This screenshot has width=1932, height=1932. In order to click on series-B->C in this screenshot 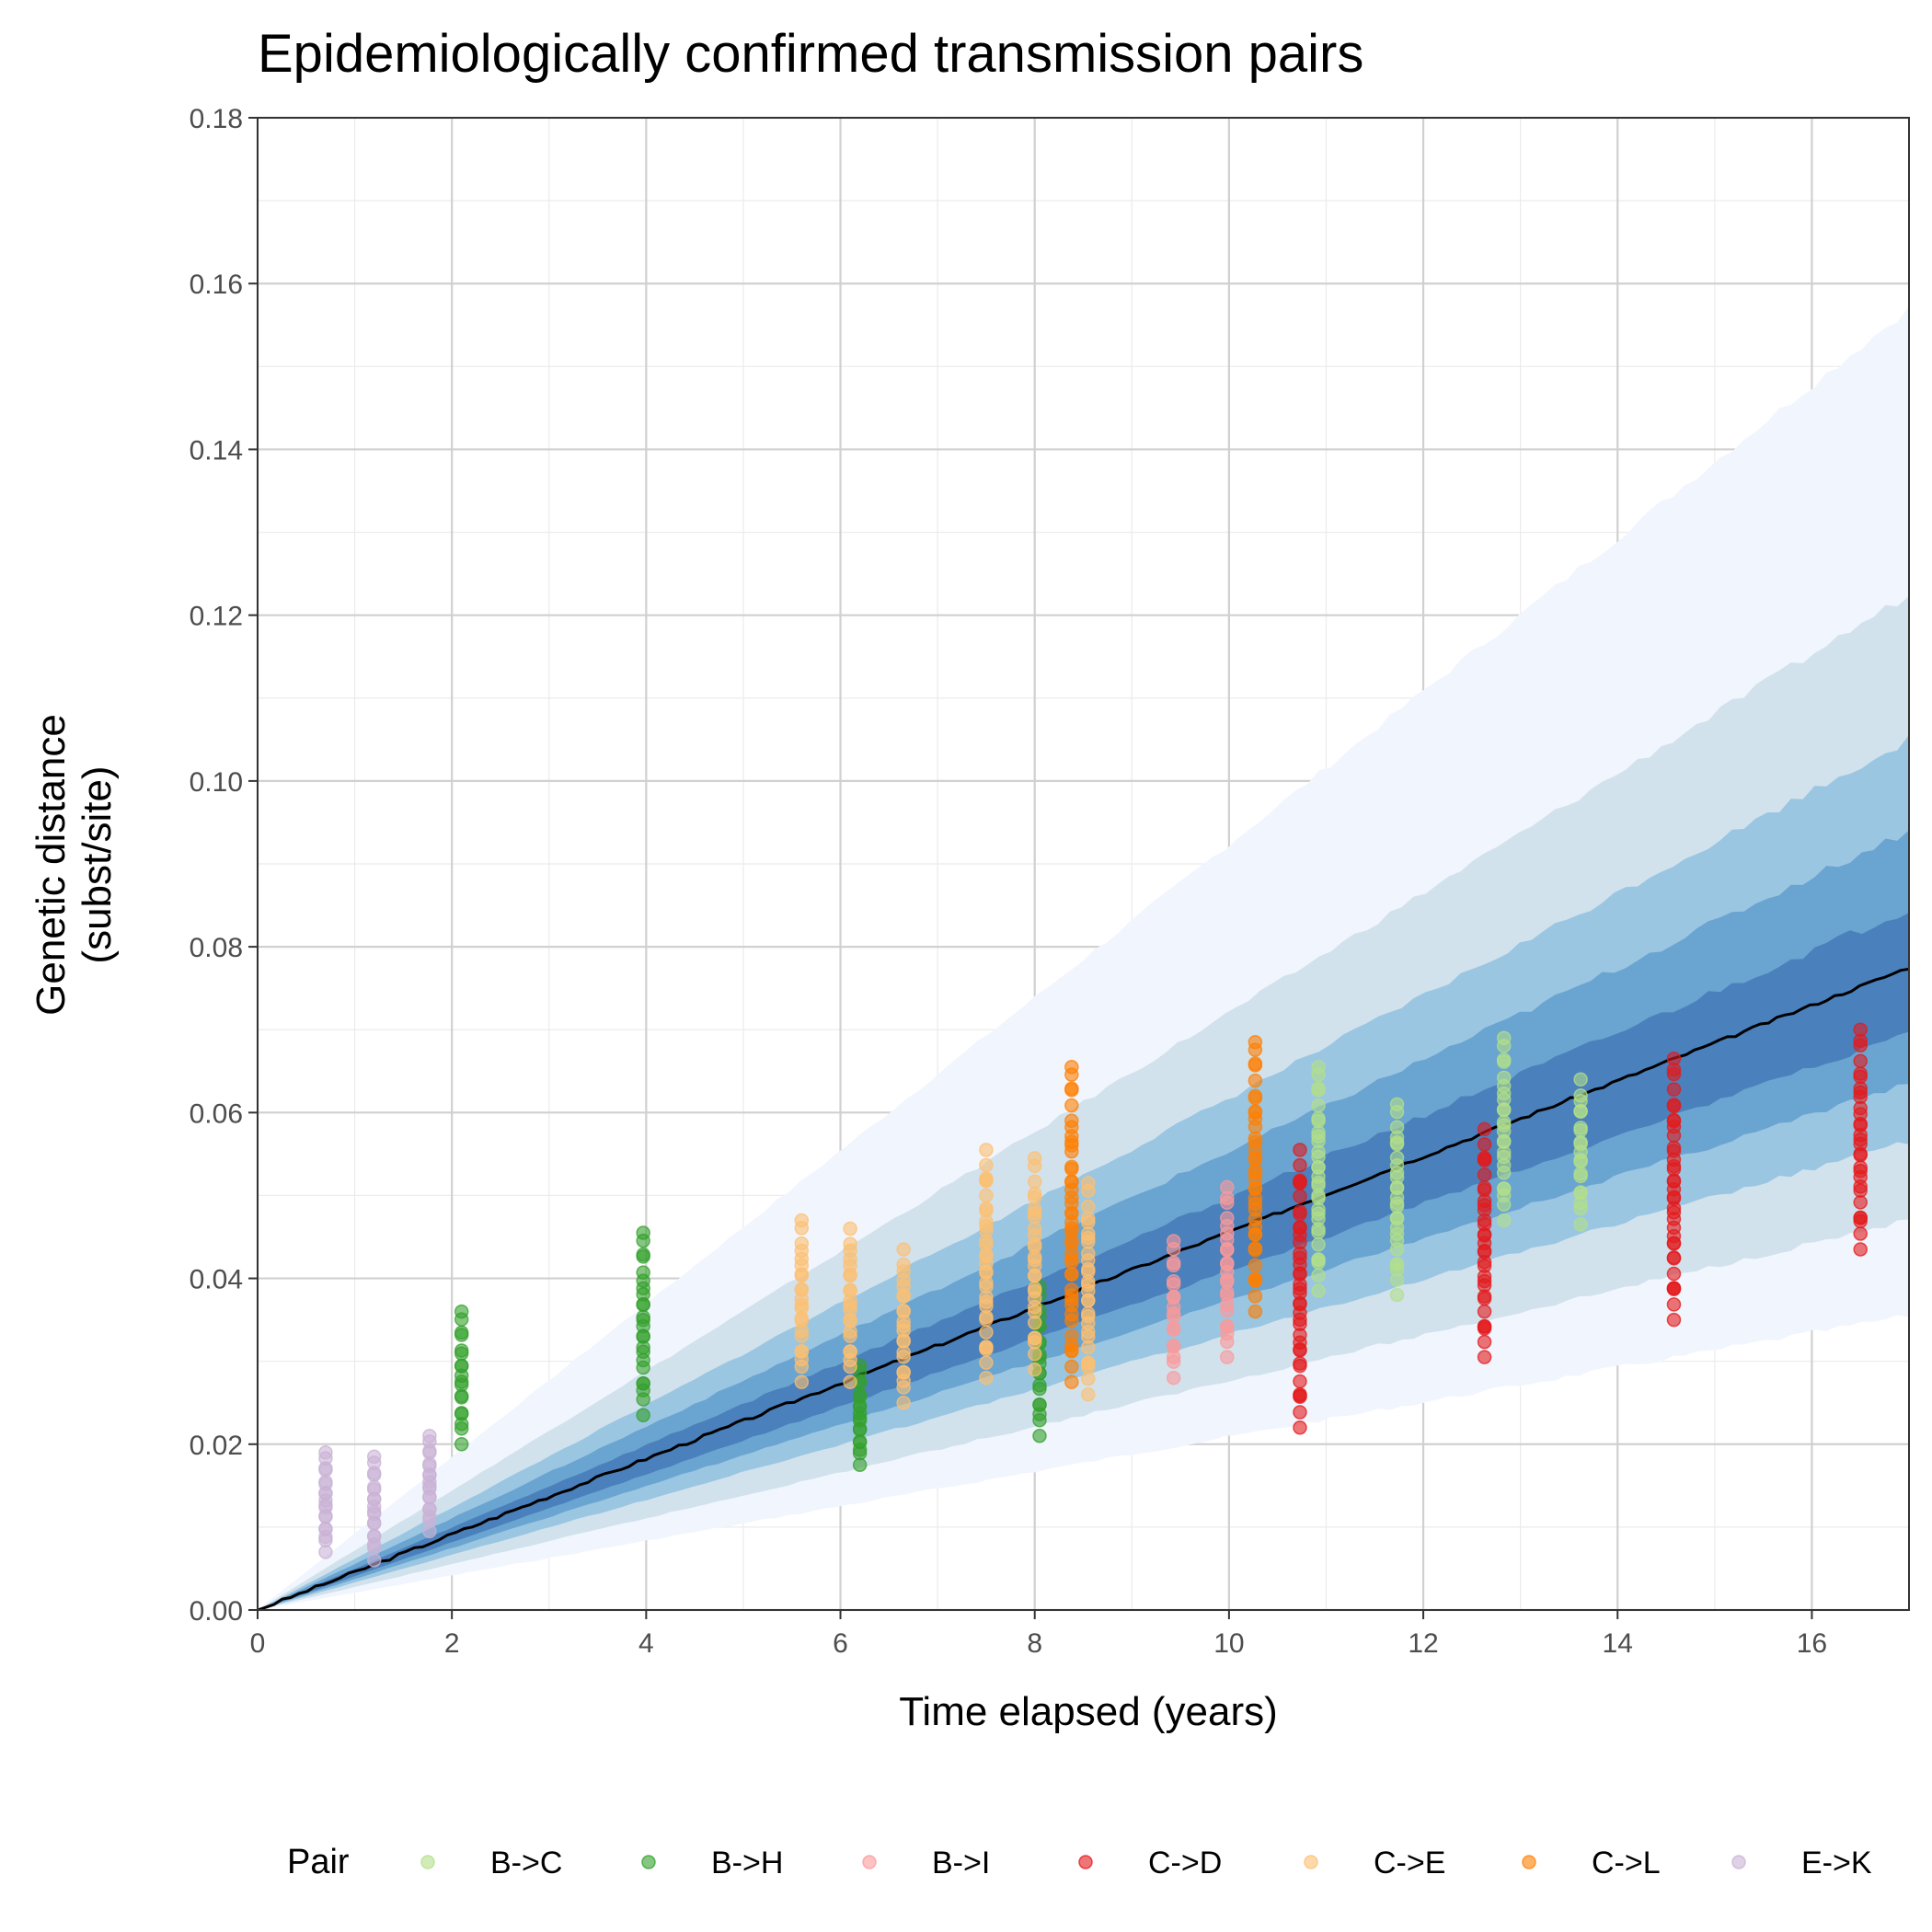, I will do `click(1449, 1166)`.